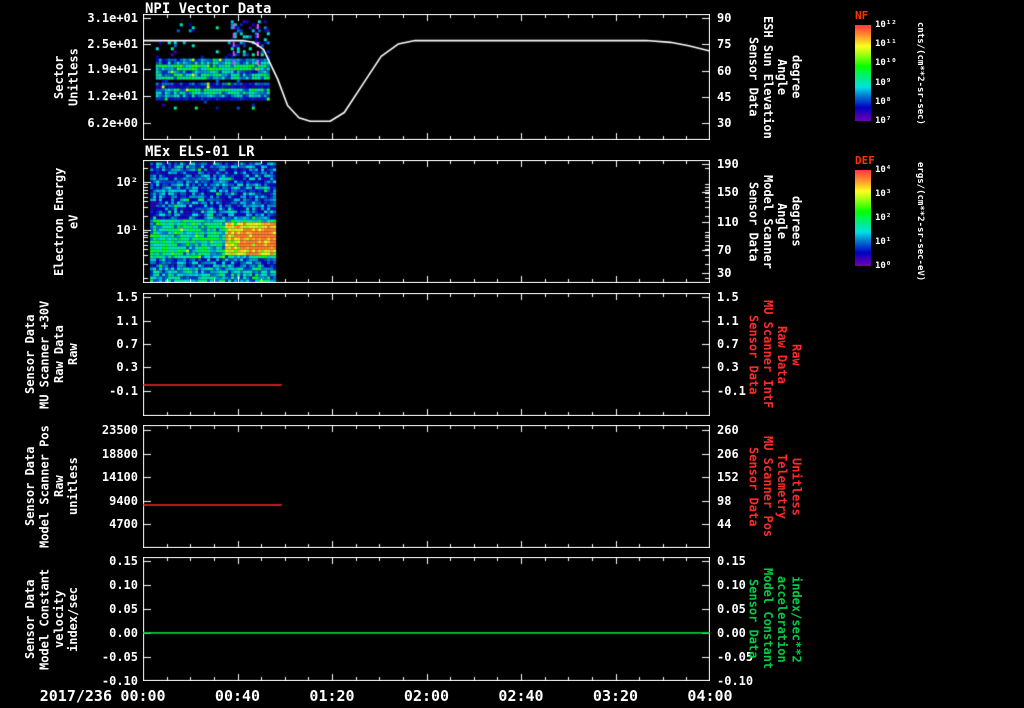  I want to click on colorbar-tick-label: 10⁸, so click(883, 101).